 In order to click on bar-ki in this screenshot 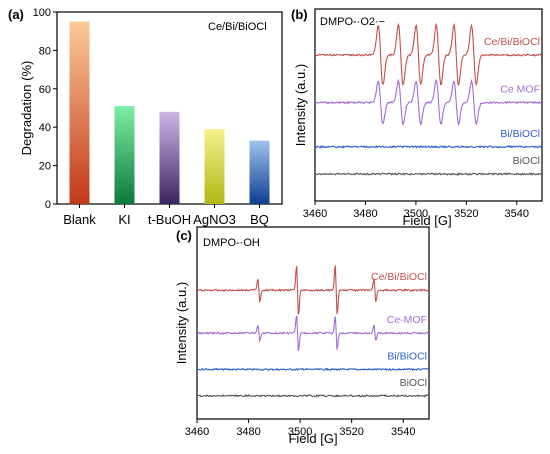, I will do `click(124, 155)`.